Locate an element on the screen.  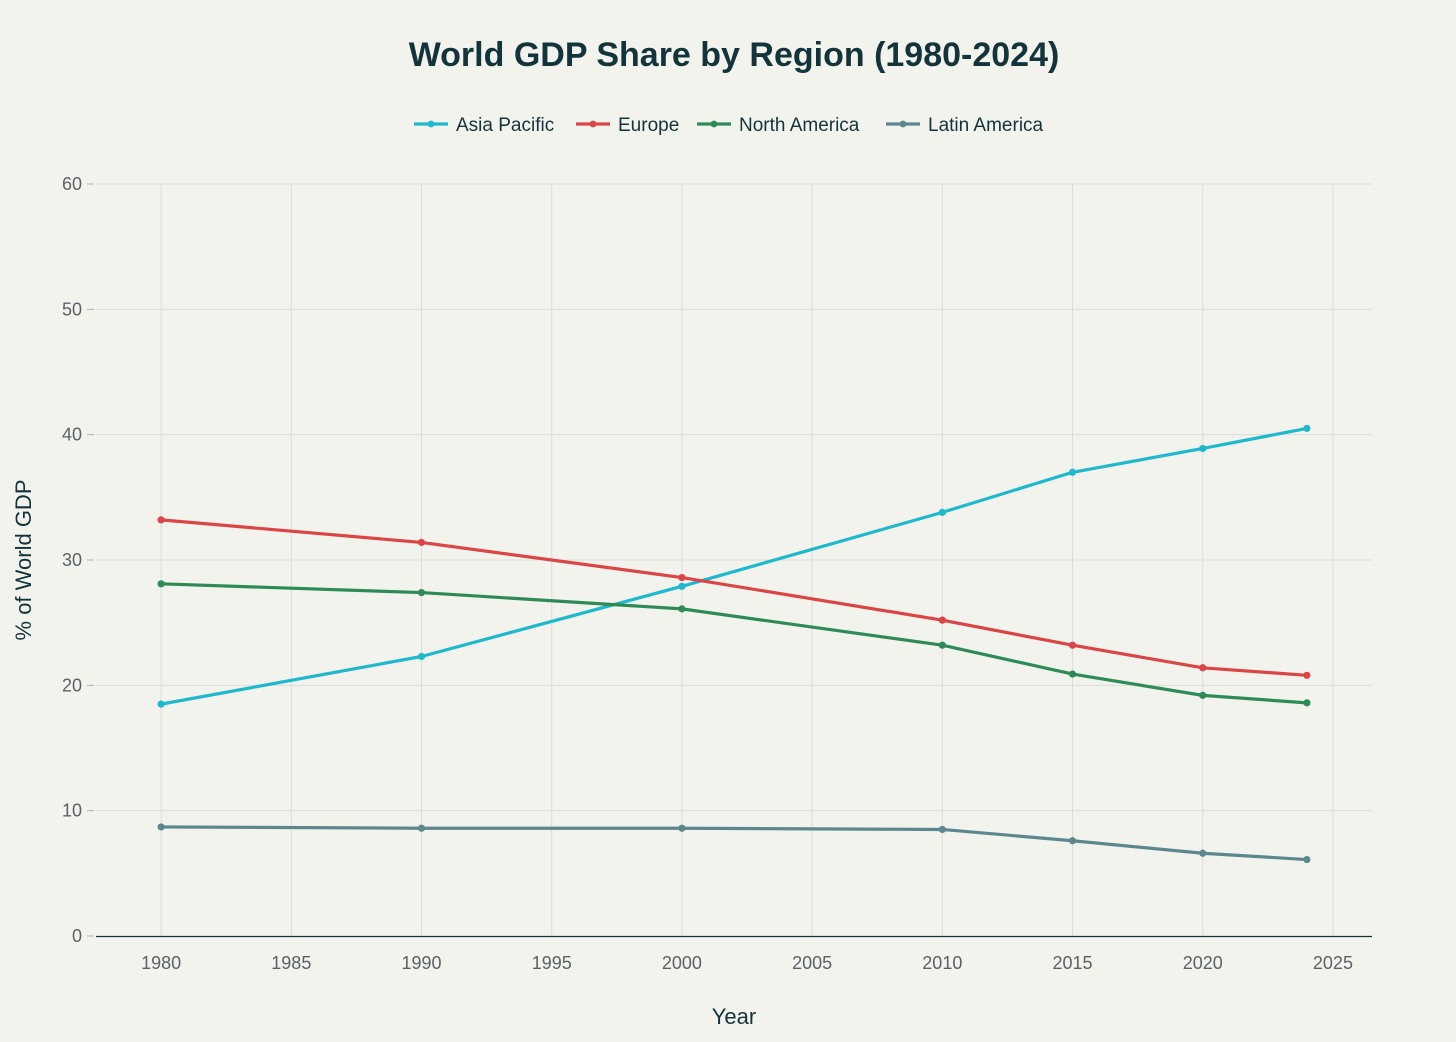
series-line-latin-america is located at coordinates (734, 843).